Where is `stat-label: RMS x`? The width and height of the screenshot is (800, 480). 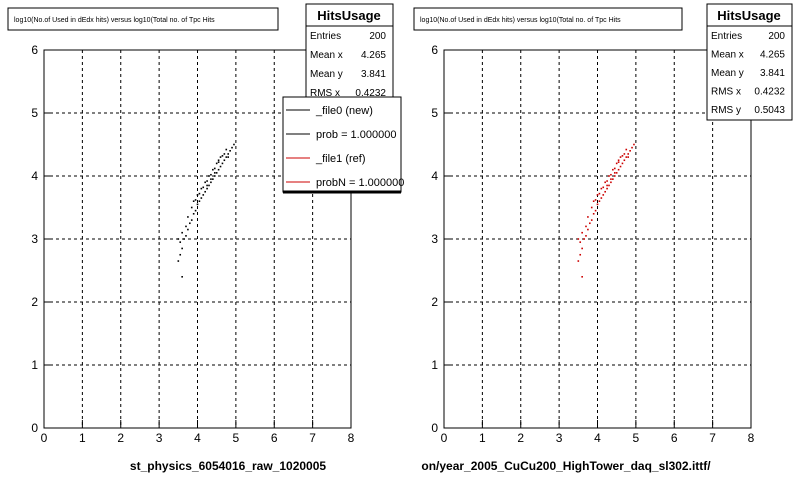
stat-label: RMS x is located at coordinates (726, 92).